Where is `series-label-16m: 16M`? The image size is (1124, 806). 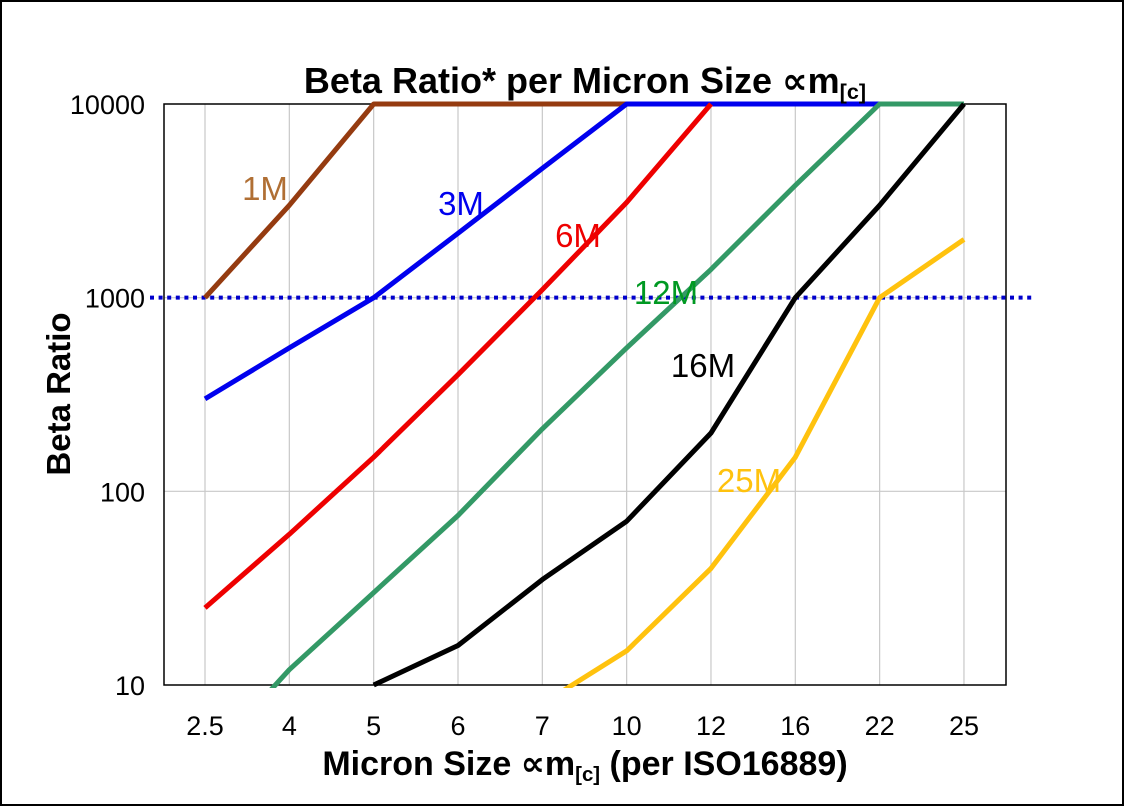 series-label-16m: 16M is located at coordinates (703, 365).